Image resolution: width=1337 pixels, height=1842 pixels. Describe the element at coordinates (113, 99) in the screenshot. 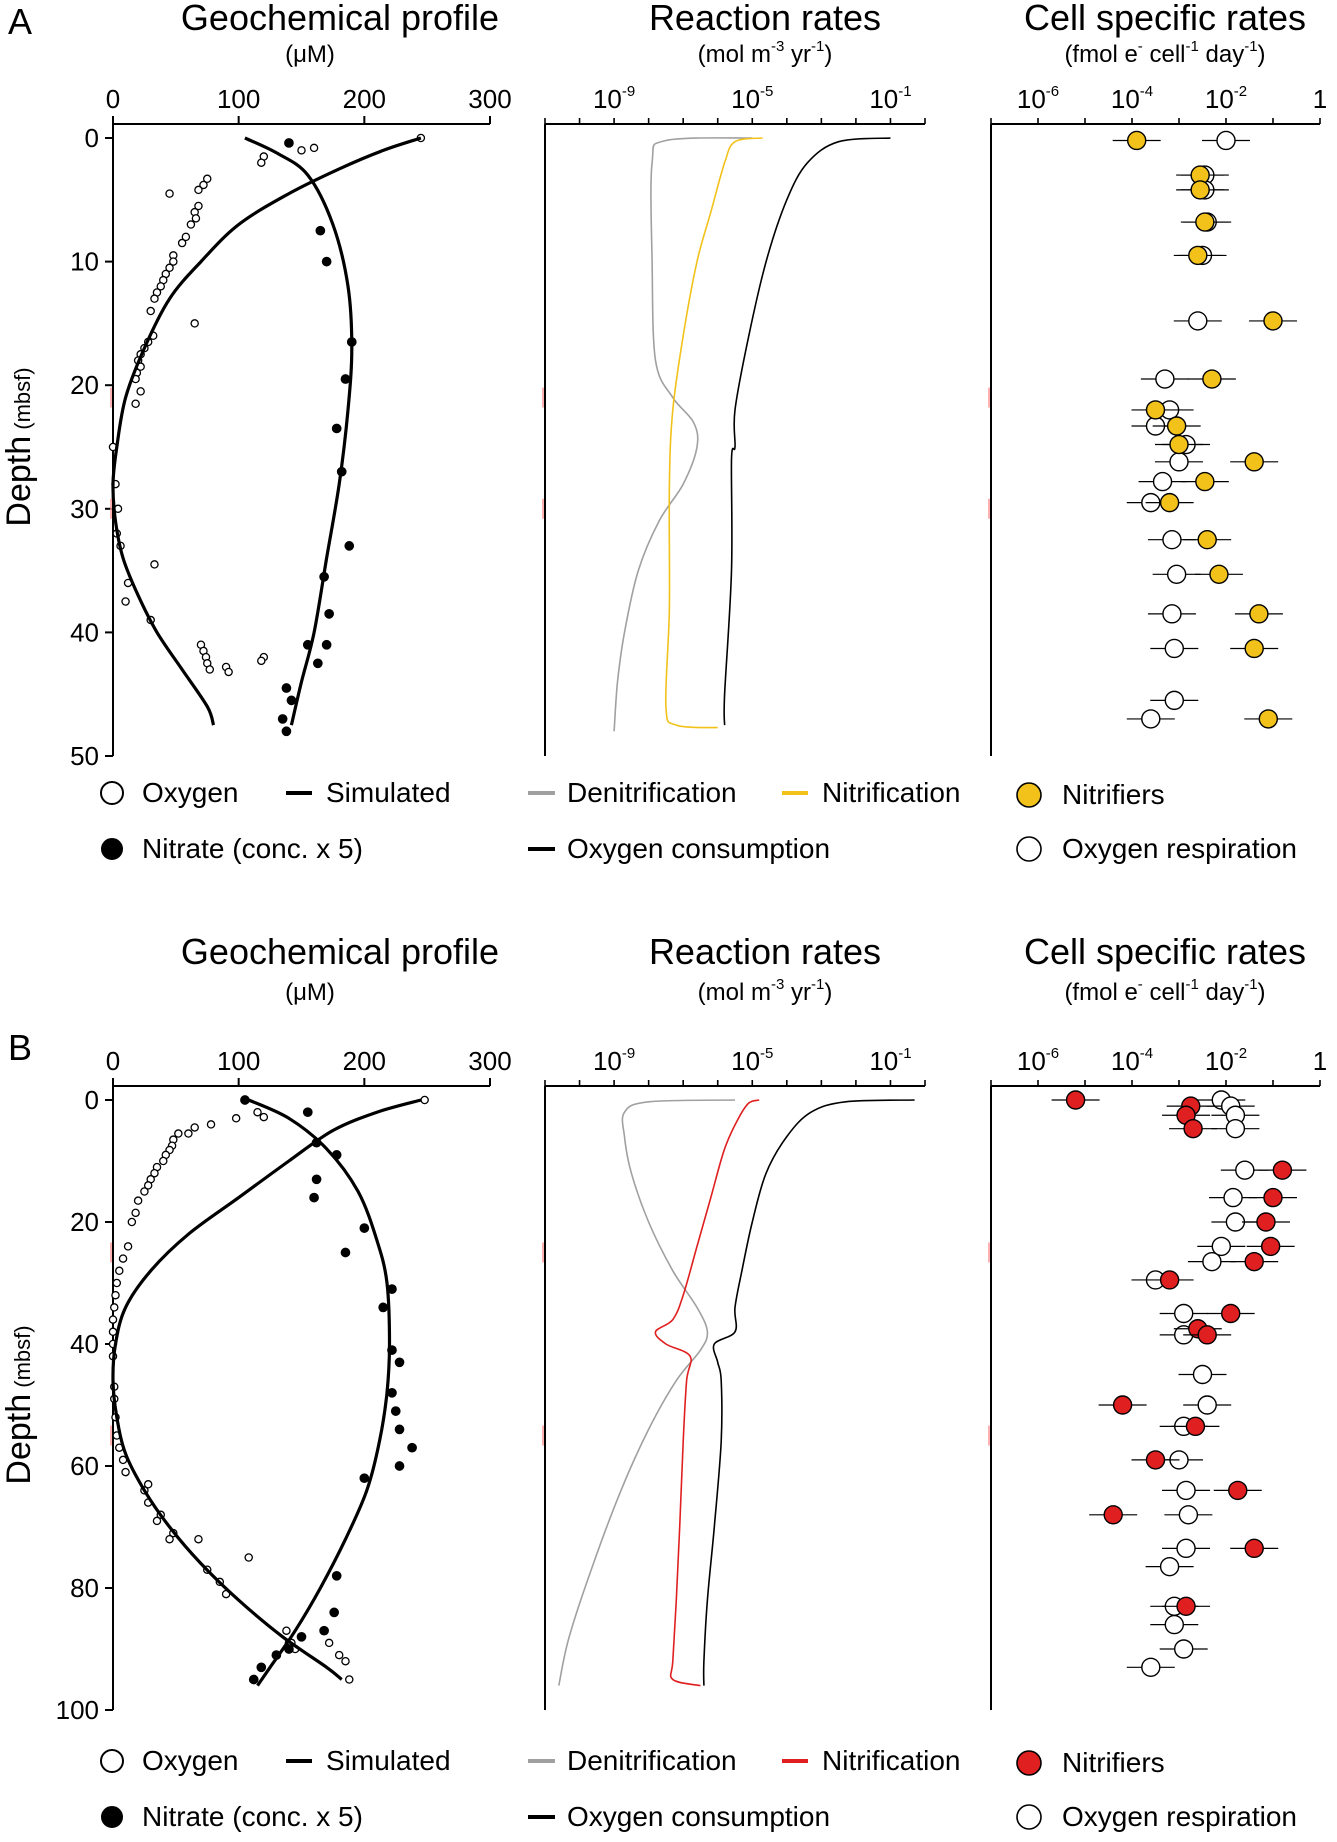

I see `geo-x-tick-label: 0` at that location.